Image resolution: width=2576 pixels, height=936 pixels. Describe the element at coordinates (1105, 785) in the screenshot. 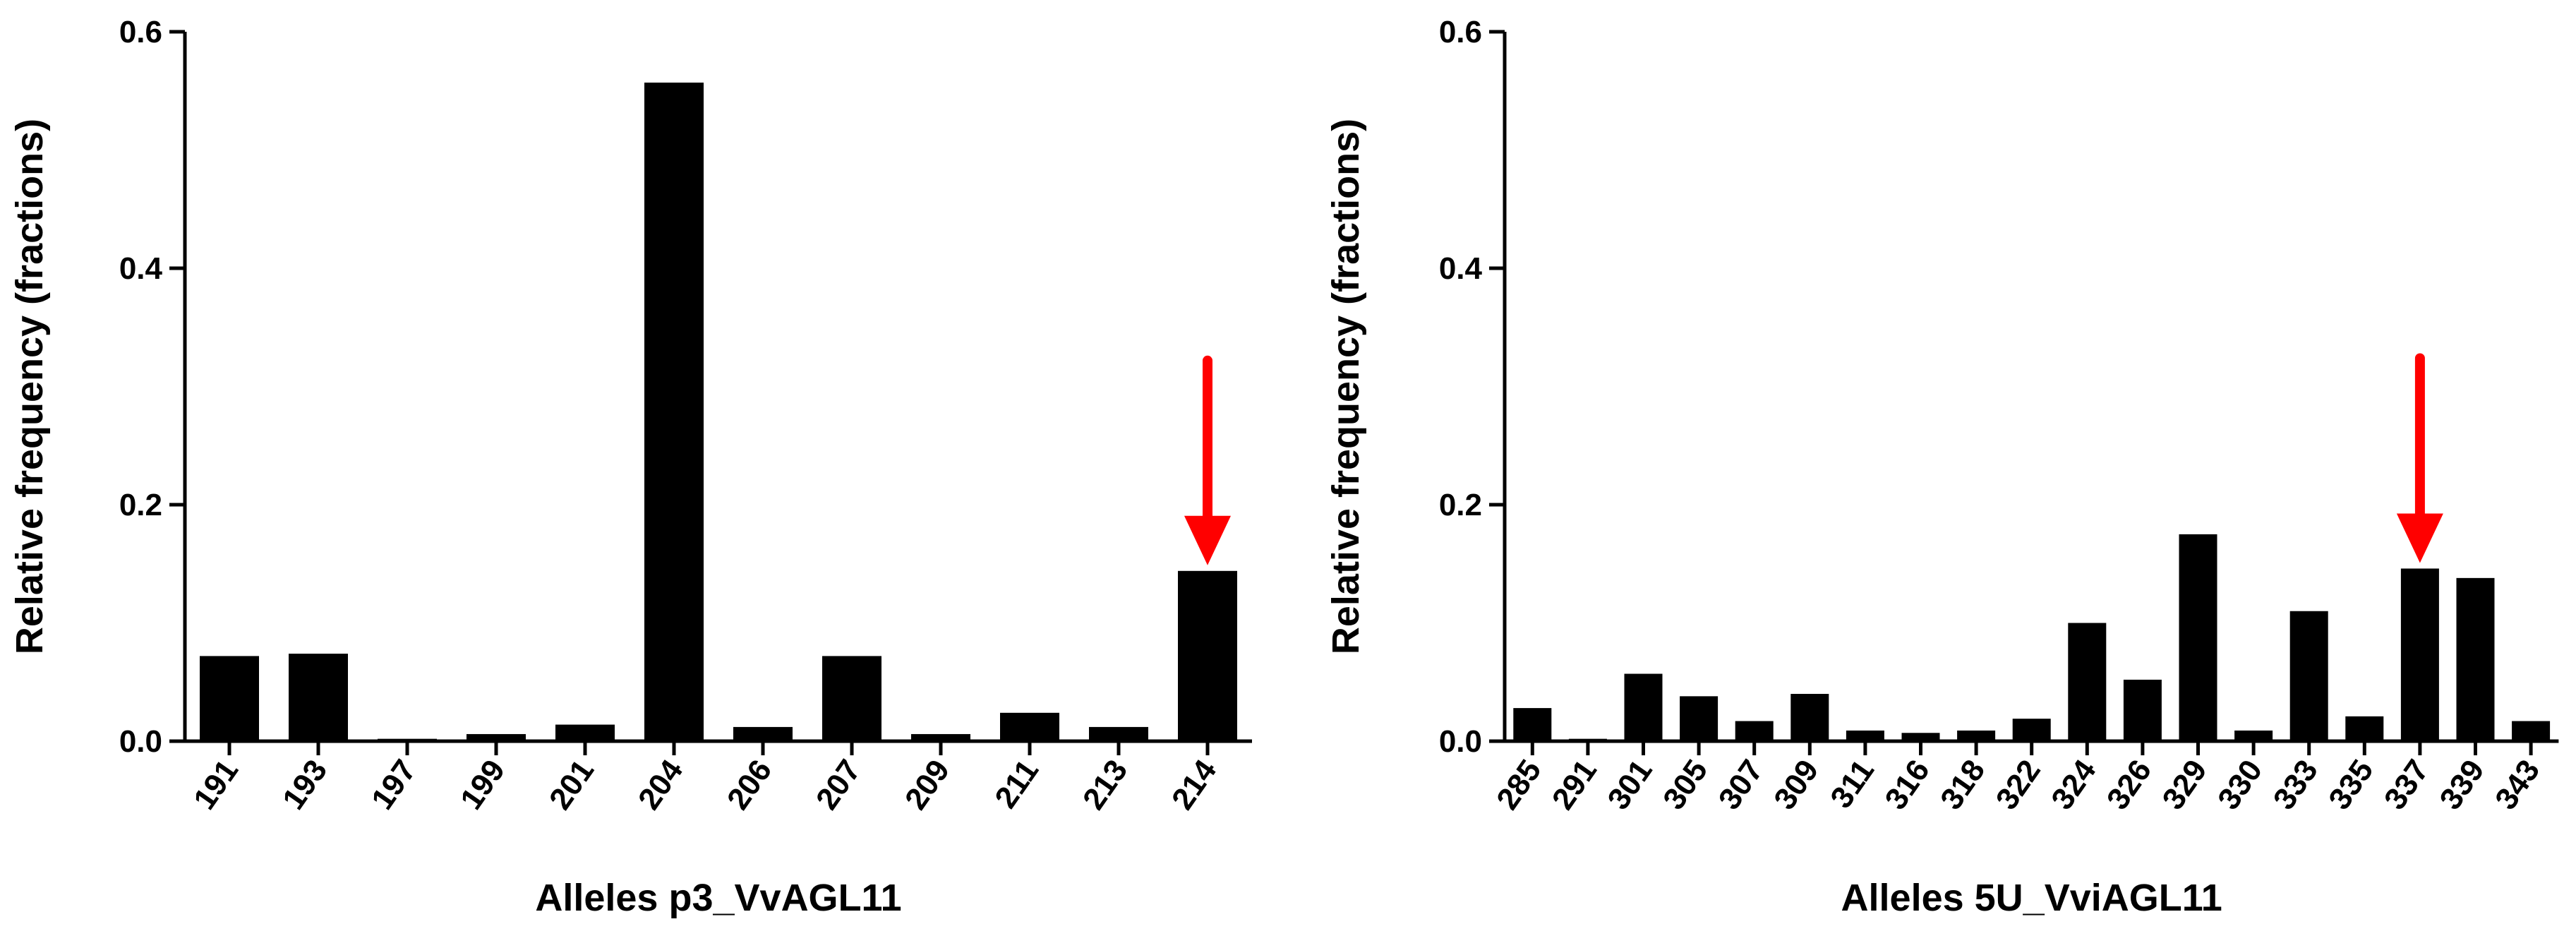

I see `x-tick-label-213: 213` at that location.